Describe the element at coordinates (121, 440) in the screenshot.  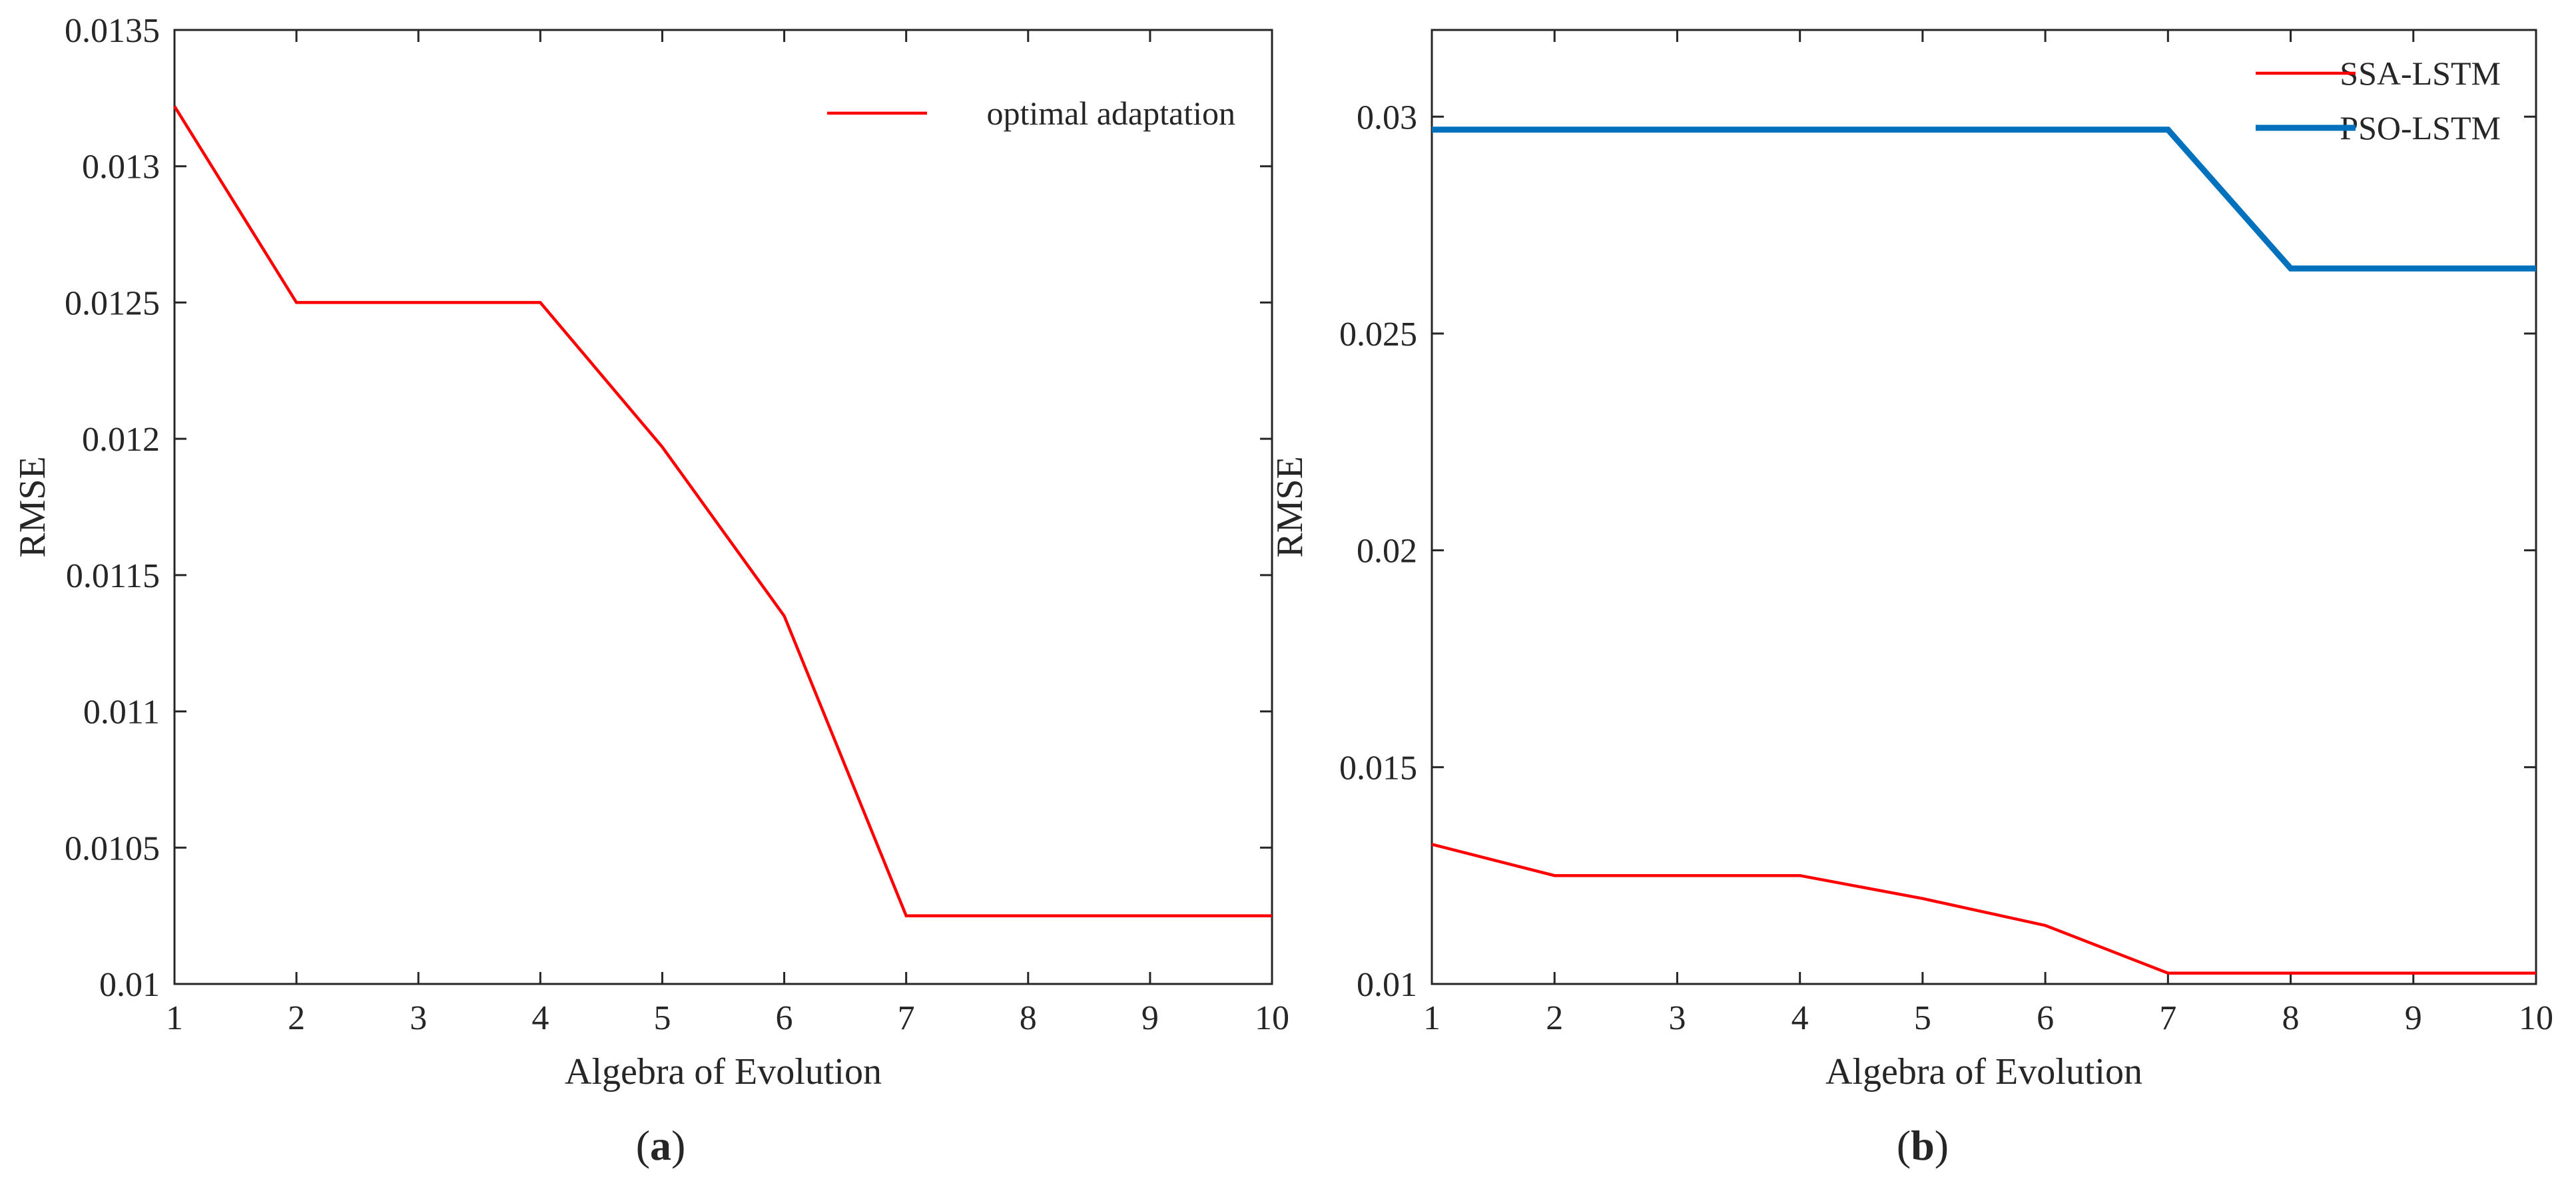
I see `y-tick-label: 0.012` at that location.